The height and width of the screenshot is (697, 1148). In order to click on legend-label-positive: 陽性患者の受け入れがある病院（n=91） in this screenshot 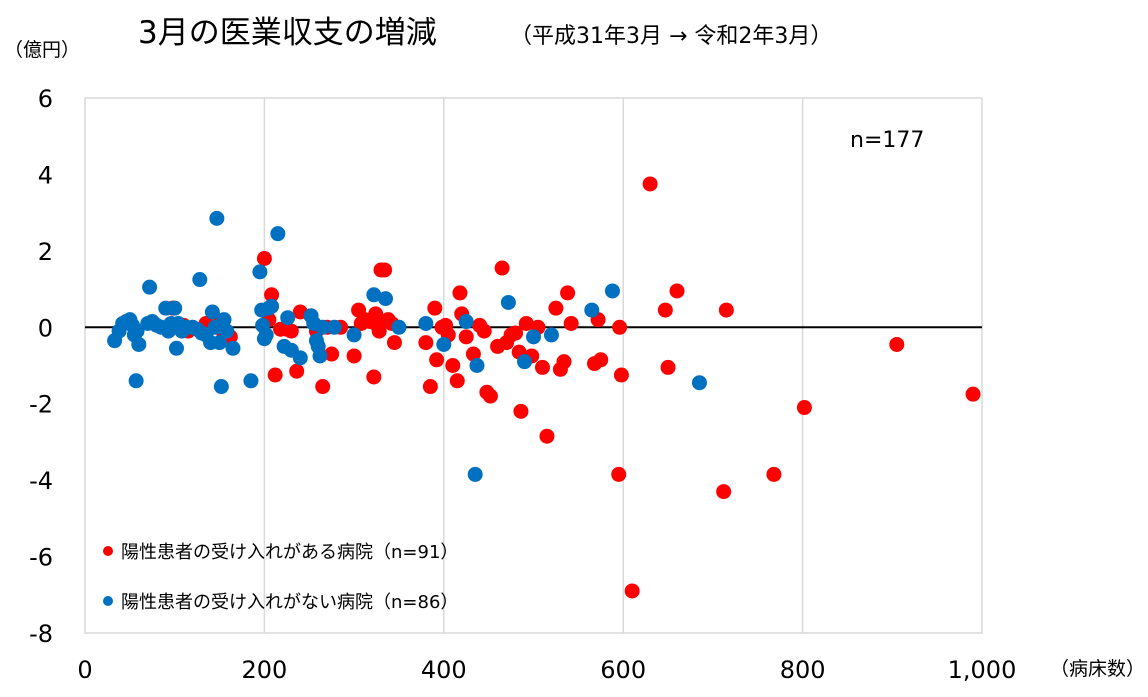, I will do `click(289, 552)`.